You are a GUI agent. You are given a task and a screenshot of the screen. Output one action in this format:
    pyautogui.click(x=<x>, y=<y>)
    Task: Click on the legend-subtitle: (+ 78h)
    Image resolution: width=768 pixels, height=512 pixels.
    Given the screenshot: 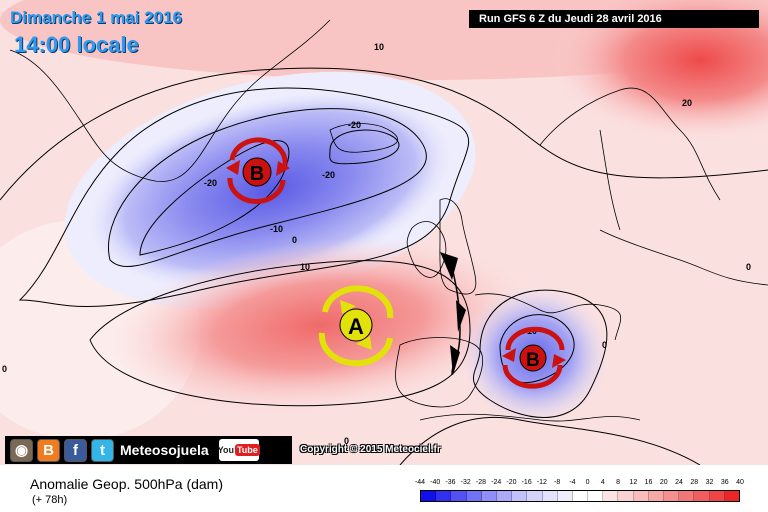 What is the action you would take?
    pyautogui.click(x=50, y=500)
    